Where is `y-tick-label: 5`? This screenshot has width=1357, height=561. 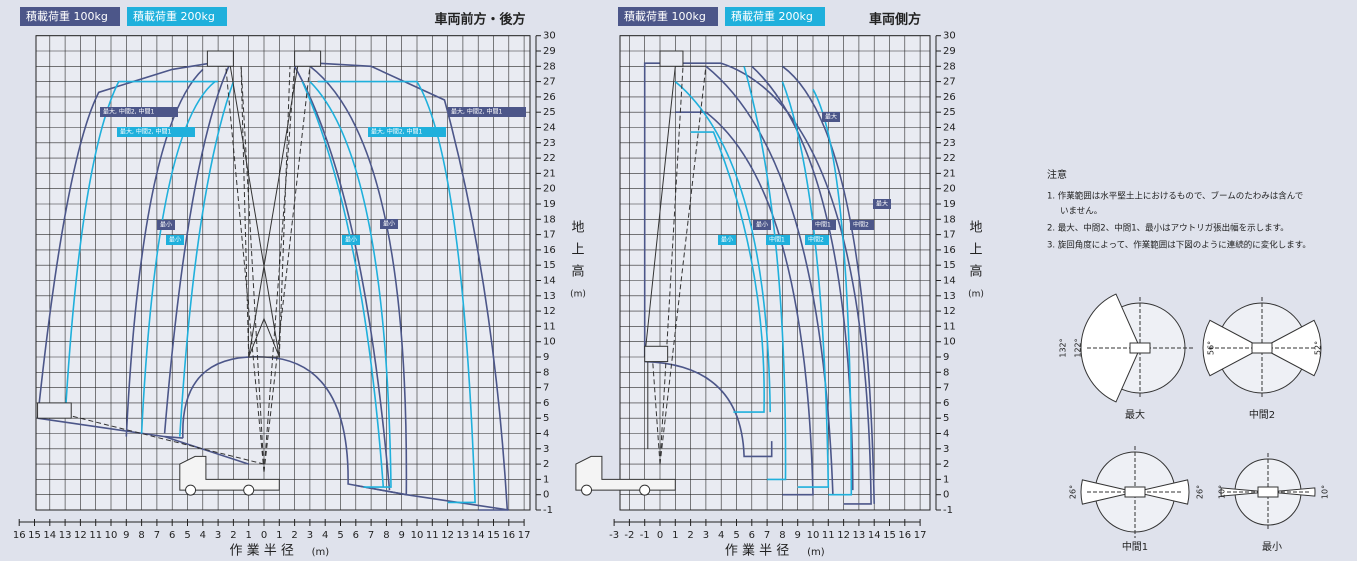
y-tick-label: 5 is located at coordinates (546, 418).